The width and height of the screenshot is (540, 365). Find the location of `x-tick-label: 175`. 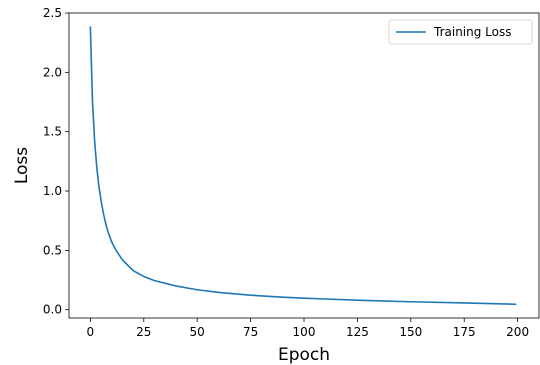

x-tick-label: 175 is located at coordinates (464, 332).